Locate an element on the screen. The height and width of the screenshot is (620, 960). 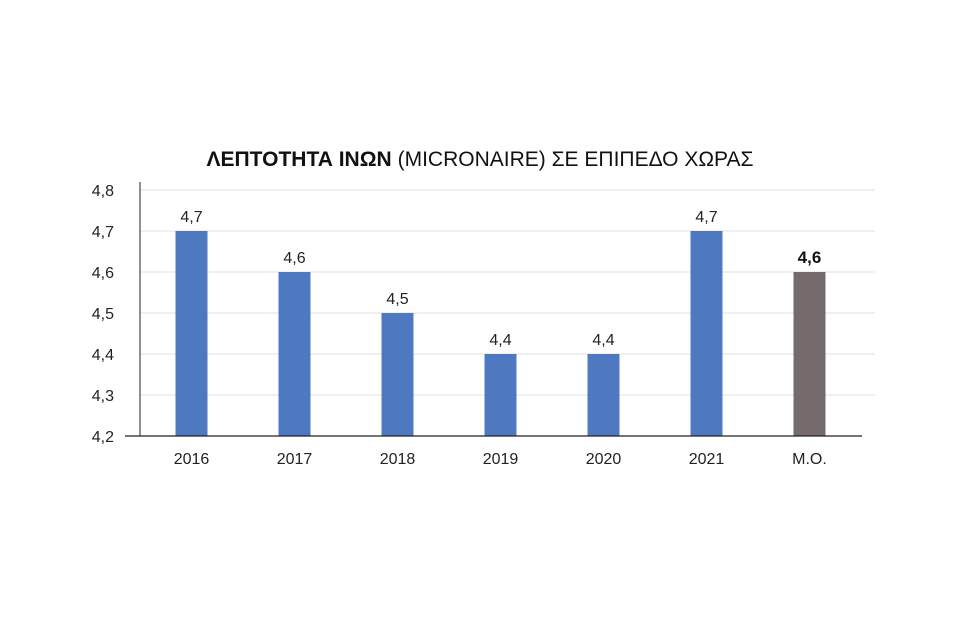
chart-title-bold: ΛΕΠΤΟΤΗΤΑ ΙΝΩΝ is located at coordinates (299, 159).